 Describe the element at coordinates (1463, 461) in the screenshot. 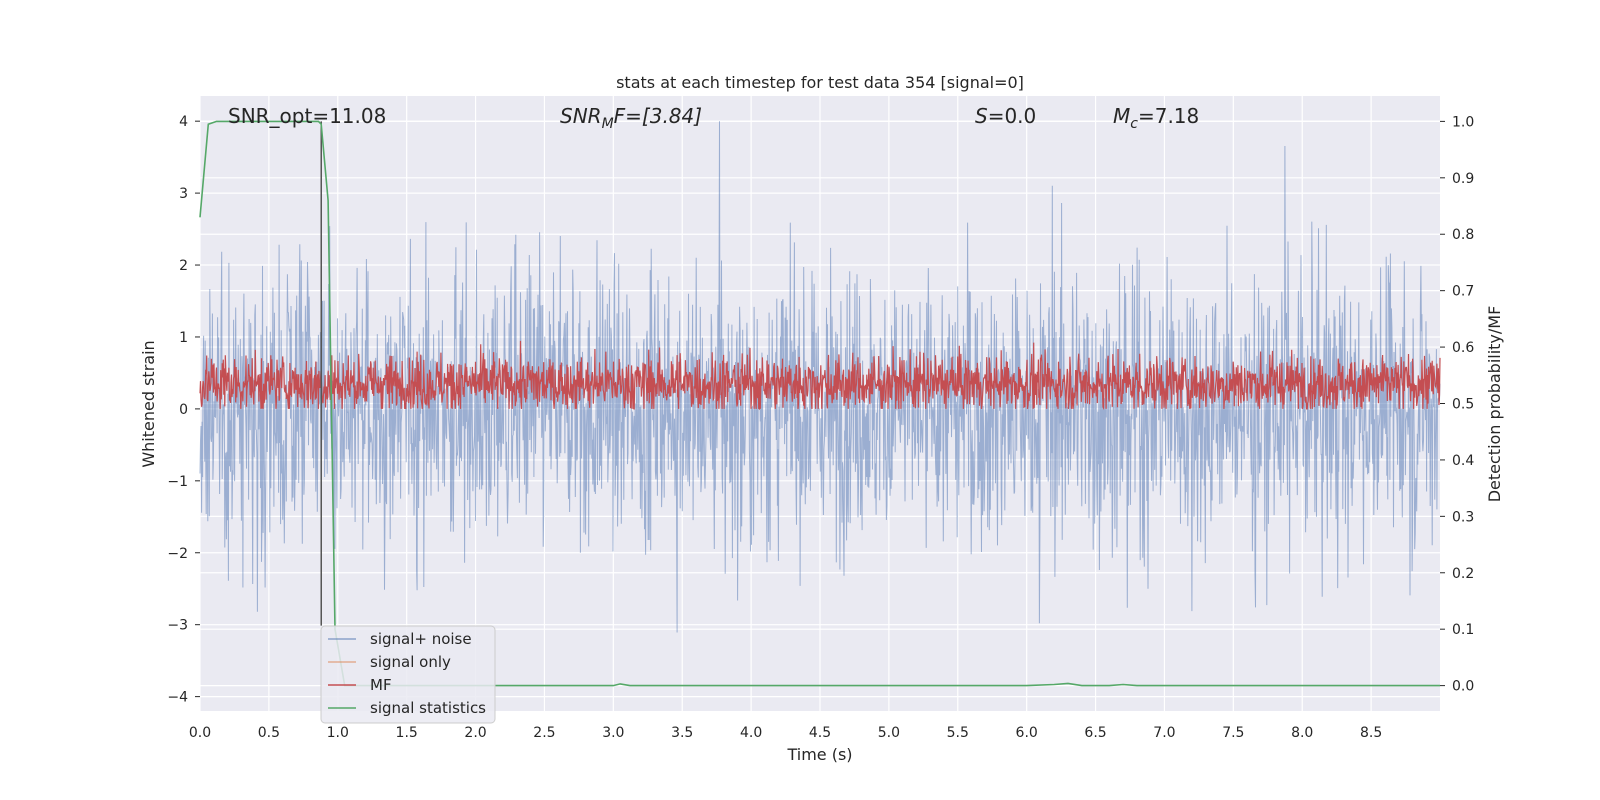

I see `y-right-tick-label: 0.4` at that location.